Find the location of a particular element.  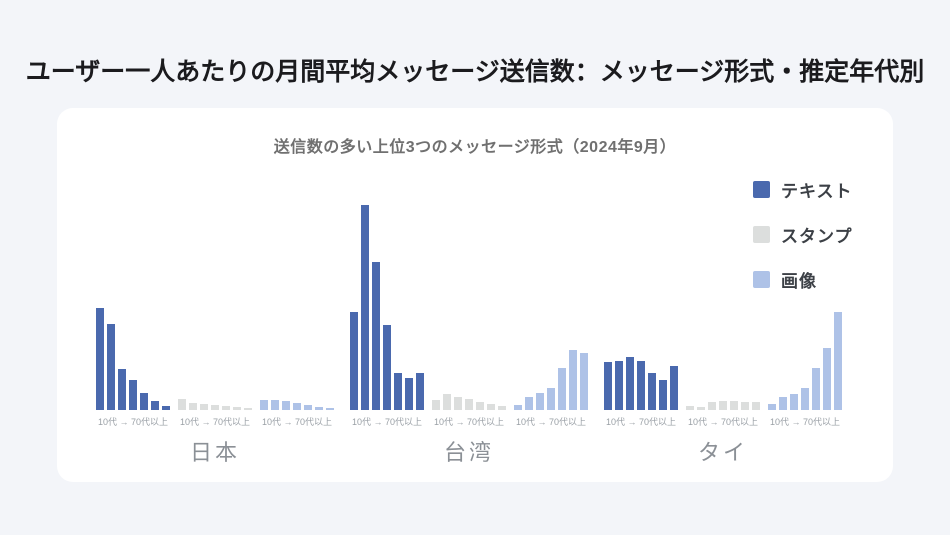

legend-label: 画像 is located at coordinates (799, 281).